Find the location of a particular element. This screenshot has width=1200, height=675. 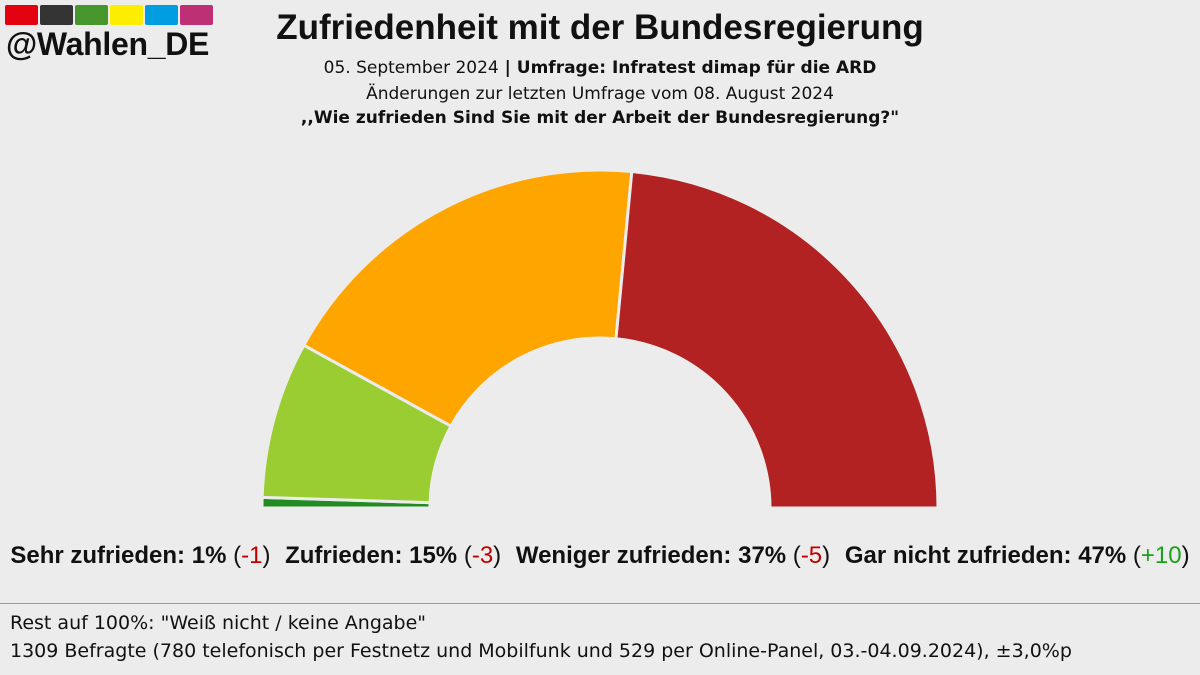

legend-value: 1% is located at coordinates (209, 555).